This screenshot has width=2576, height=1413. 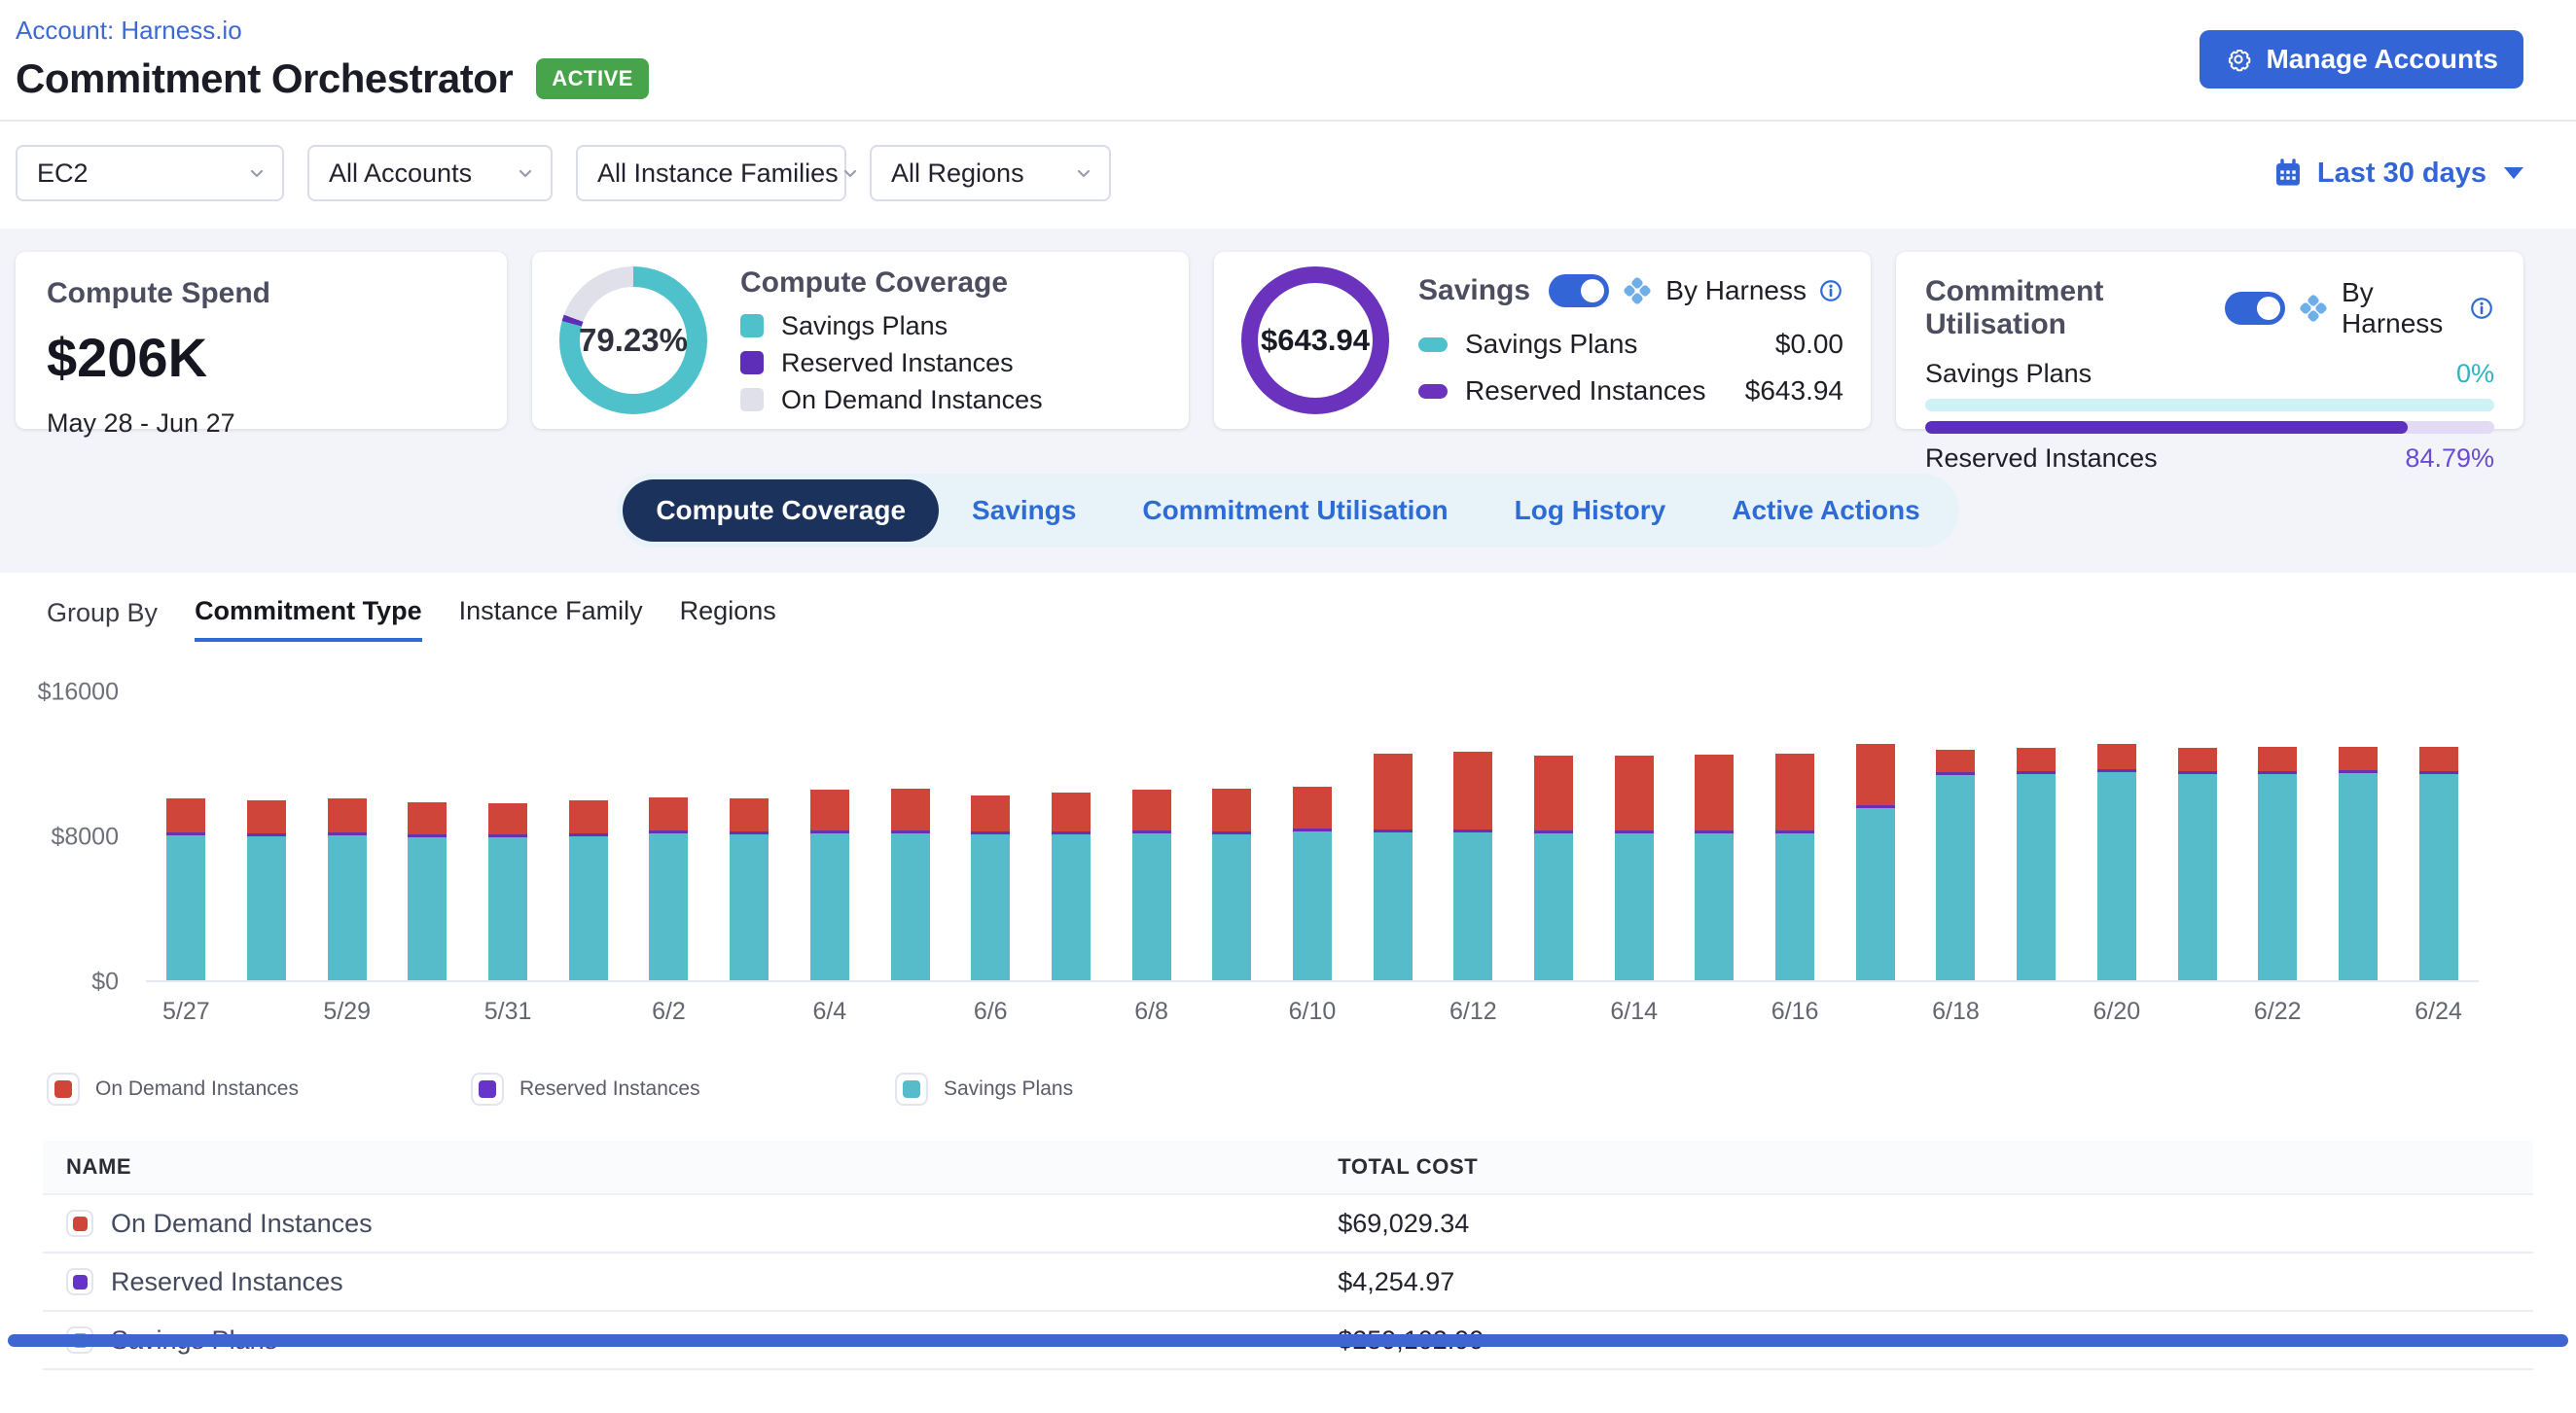 What do you see at coordinates (1408, 1166) in the screenshot?
I see `table-header-total-cost: TOTAL COST` at bounding box center [1408, 1166].